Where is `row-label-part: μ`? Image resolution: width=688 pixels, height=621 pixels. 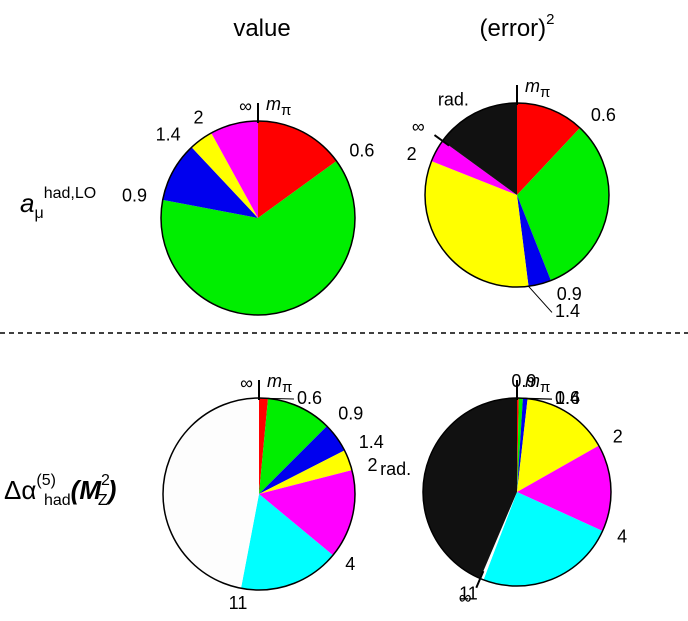 row-label-part: μ is located at coordinates (38, 213).